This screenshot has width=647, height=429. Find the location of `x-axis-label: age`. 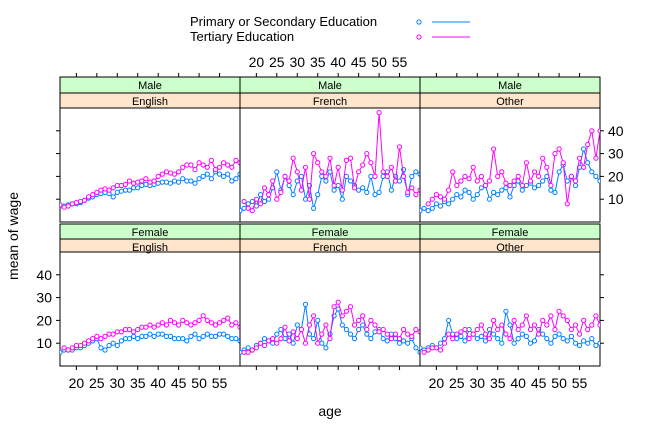

x-axis-label: age is located at coordinates (330, 411).